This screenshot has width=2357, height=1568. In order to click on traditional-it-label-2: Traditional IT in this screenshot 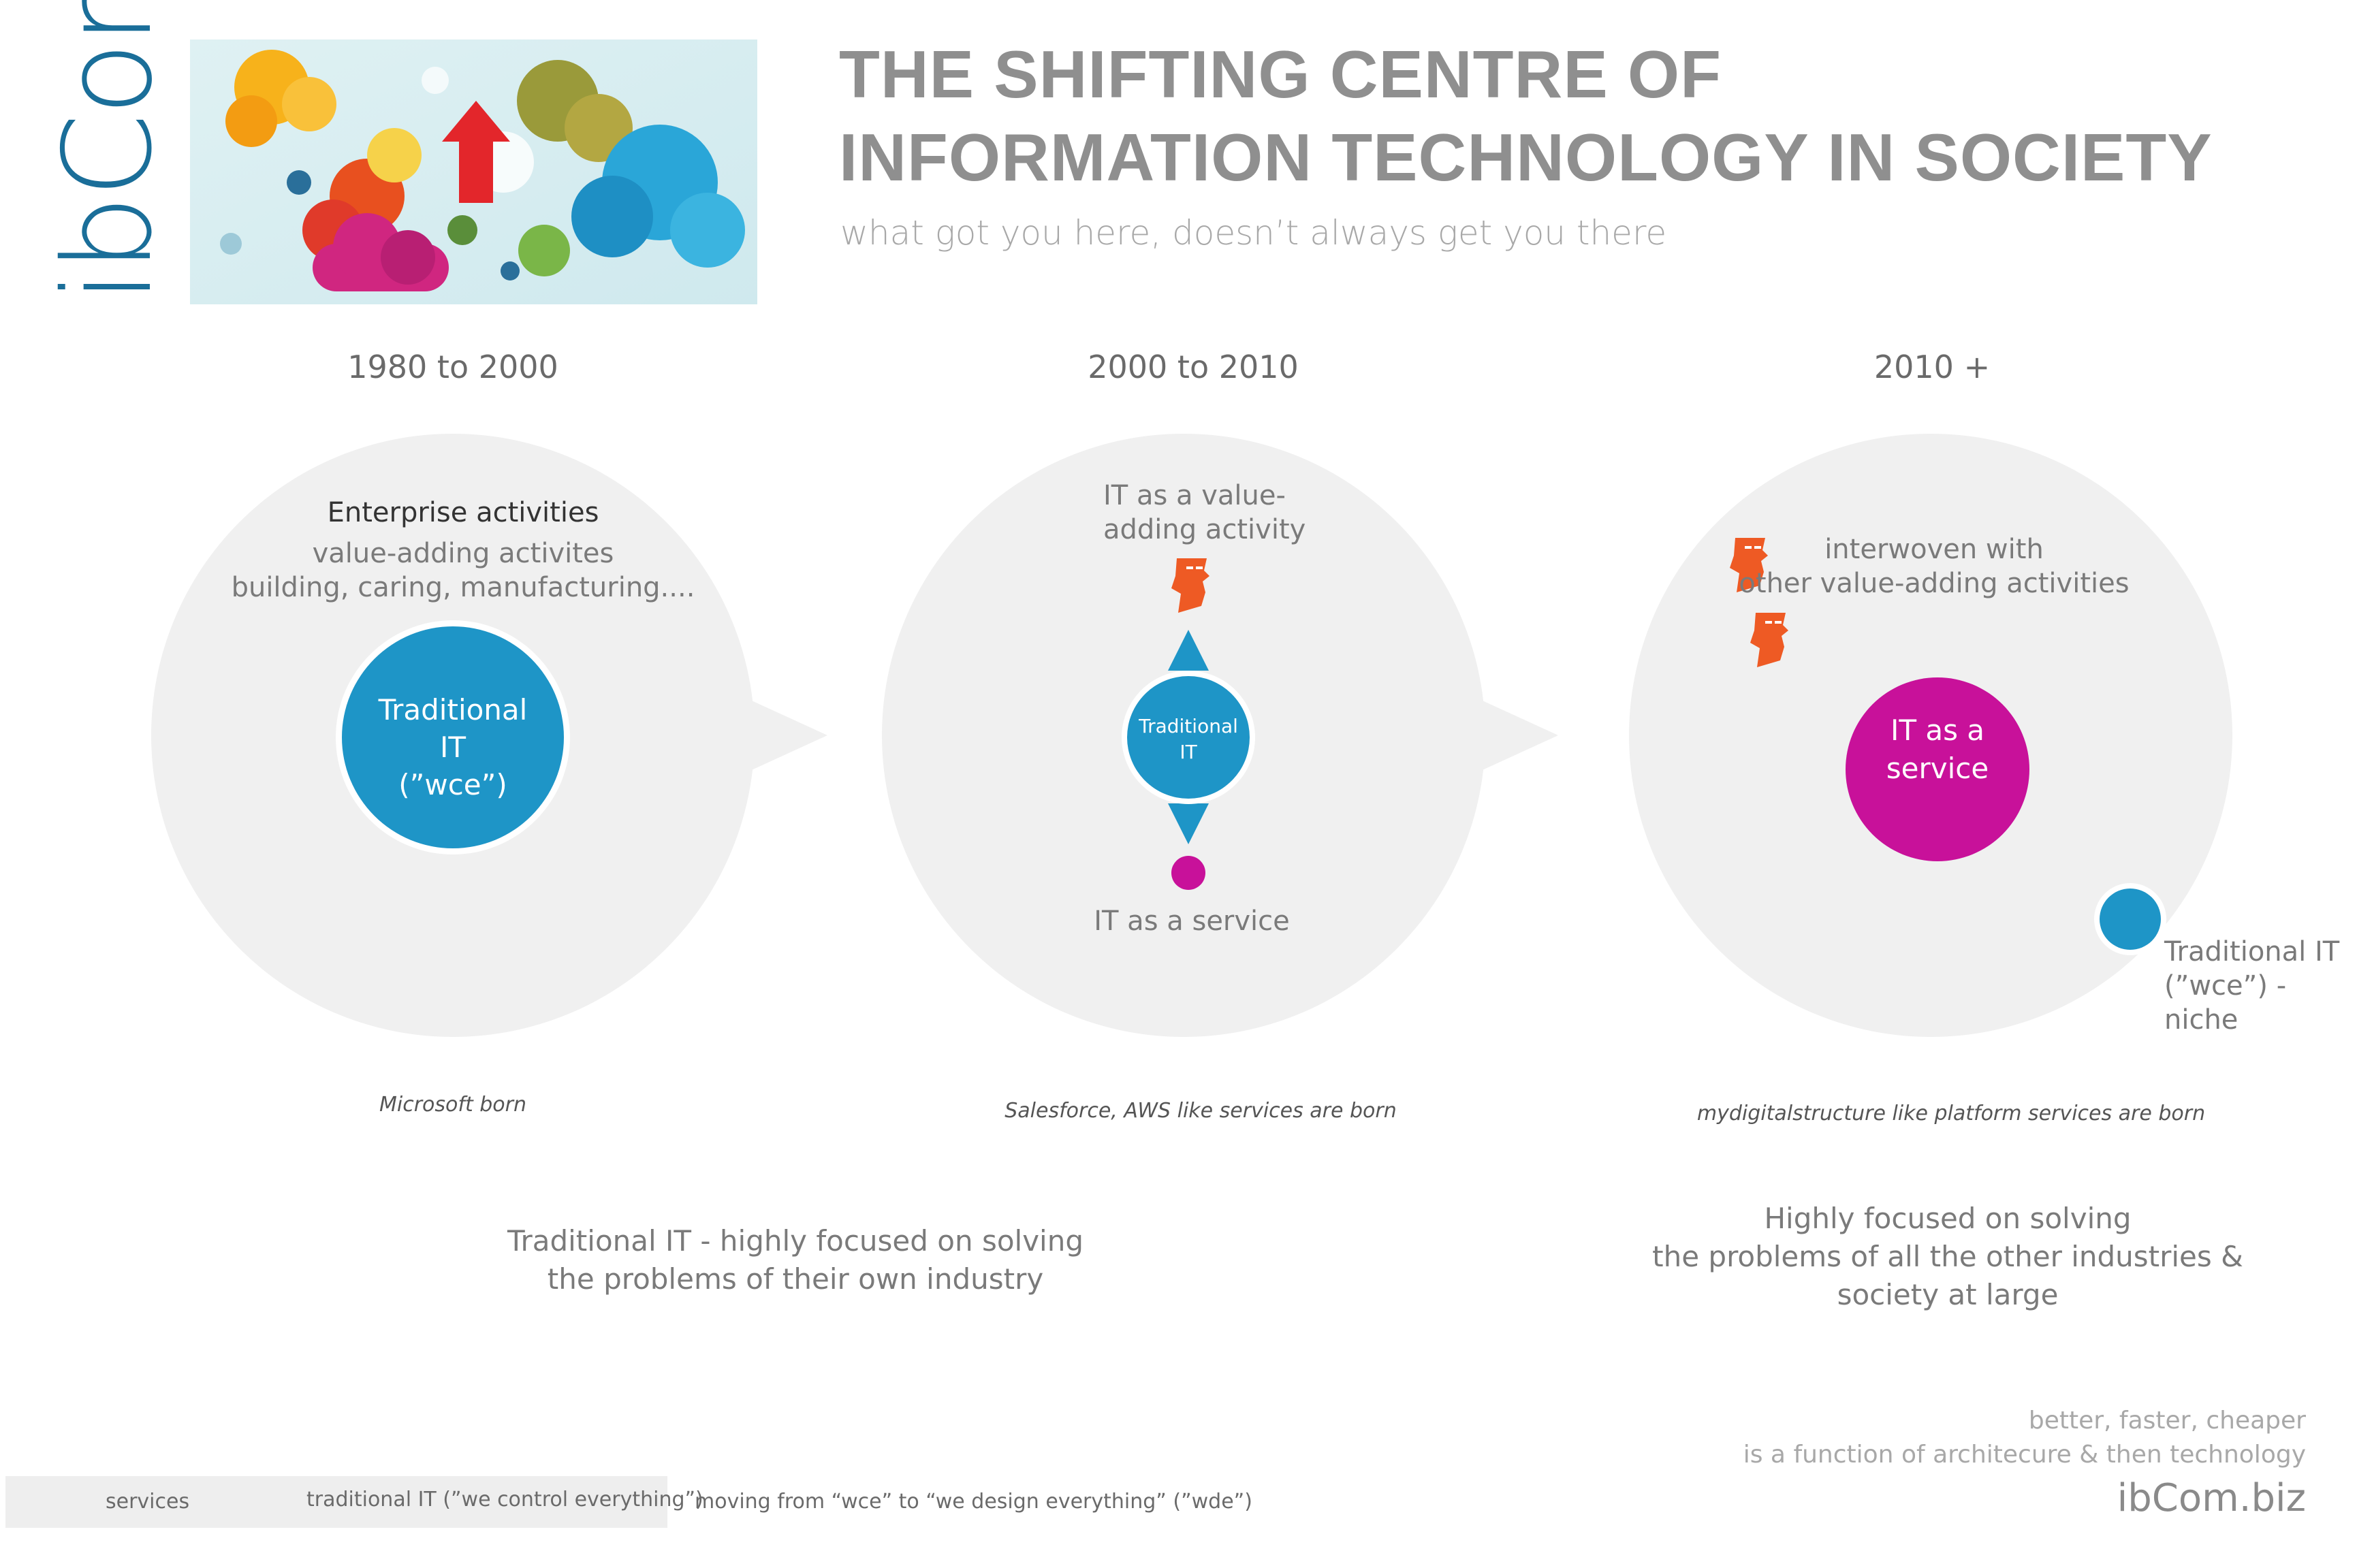, I will do `click(1188, 739)`.